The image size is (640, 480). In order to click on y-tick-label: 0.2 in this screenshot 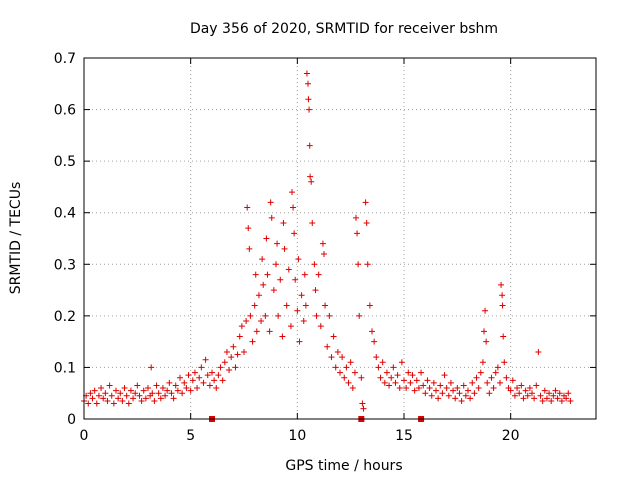, I will do `click(65, 317)`.